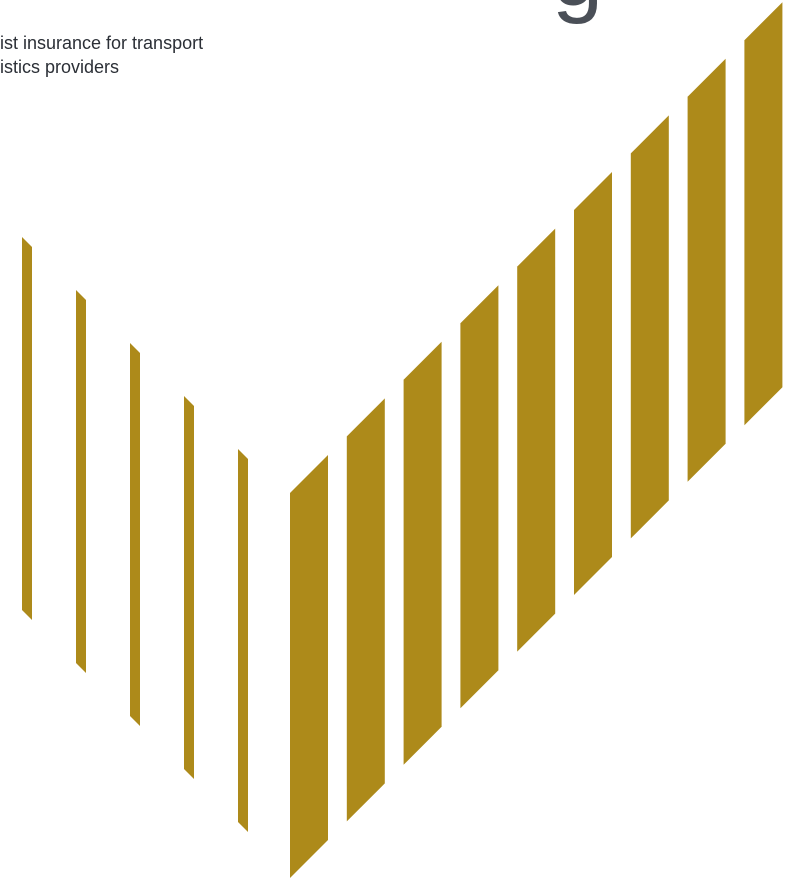 The height and width of the screenshot is (878, 790). Describe the element at coordinates (577, 10) in the screenshot. I see `heading: g` at that location.